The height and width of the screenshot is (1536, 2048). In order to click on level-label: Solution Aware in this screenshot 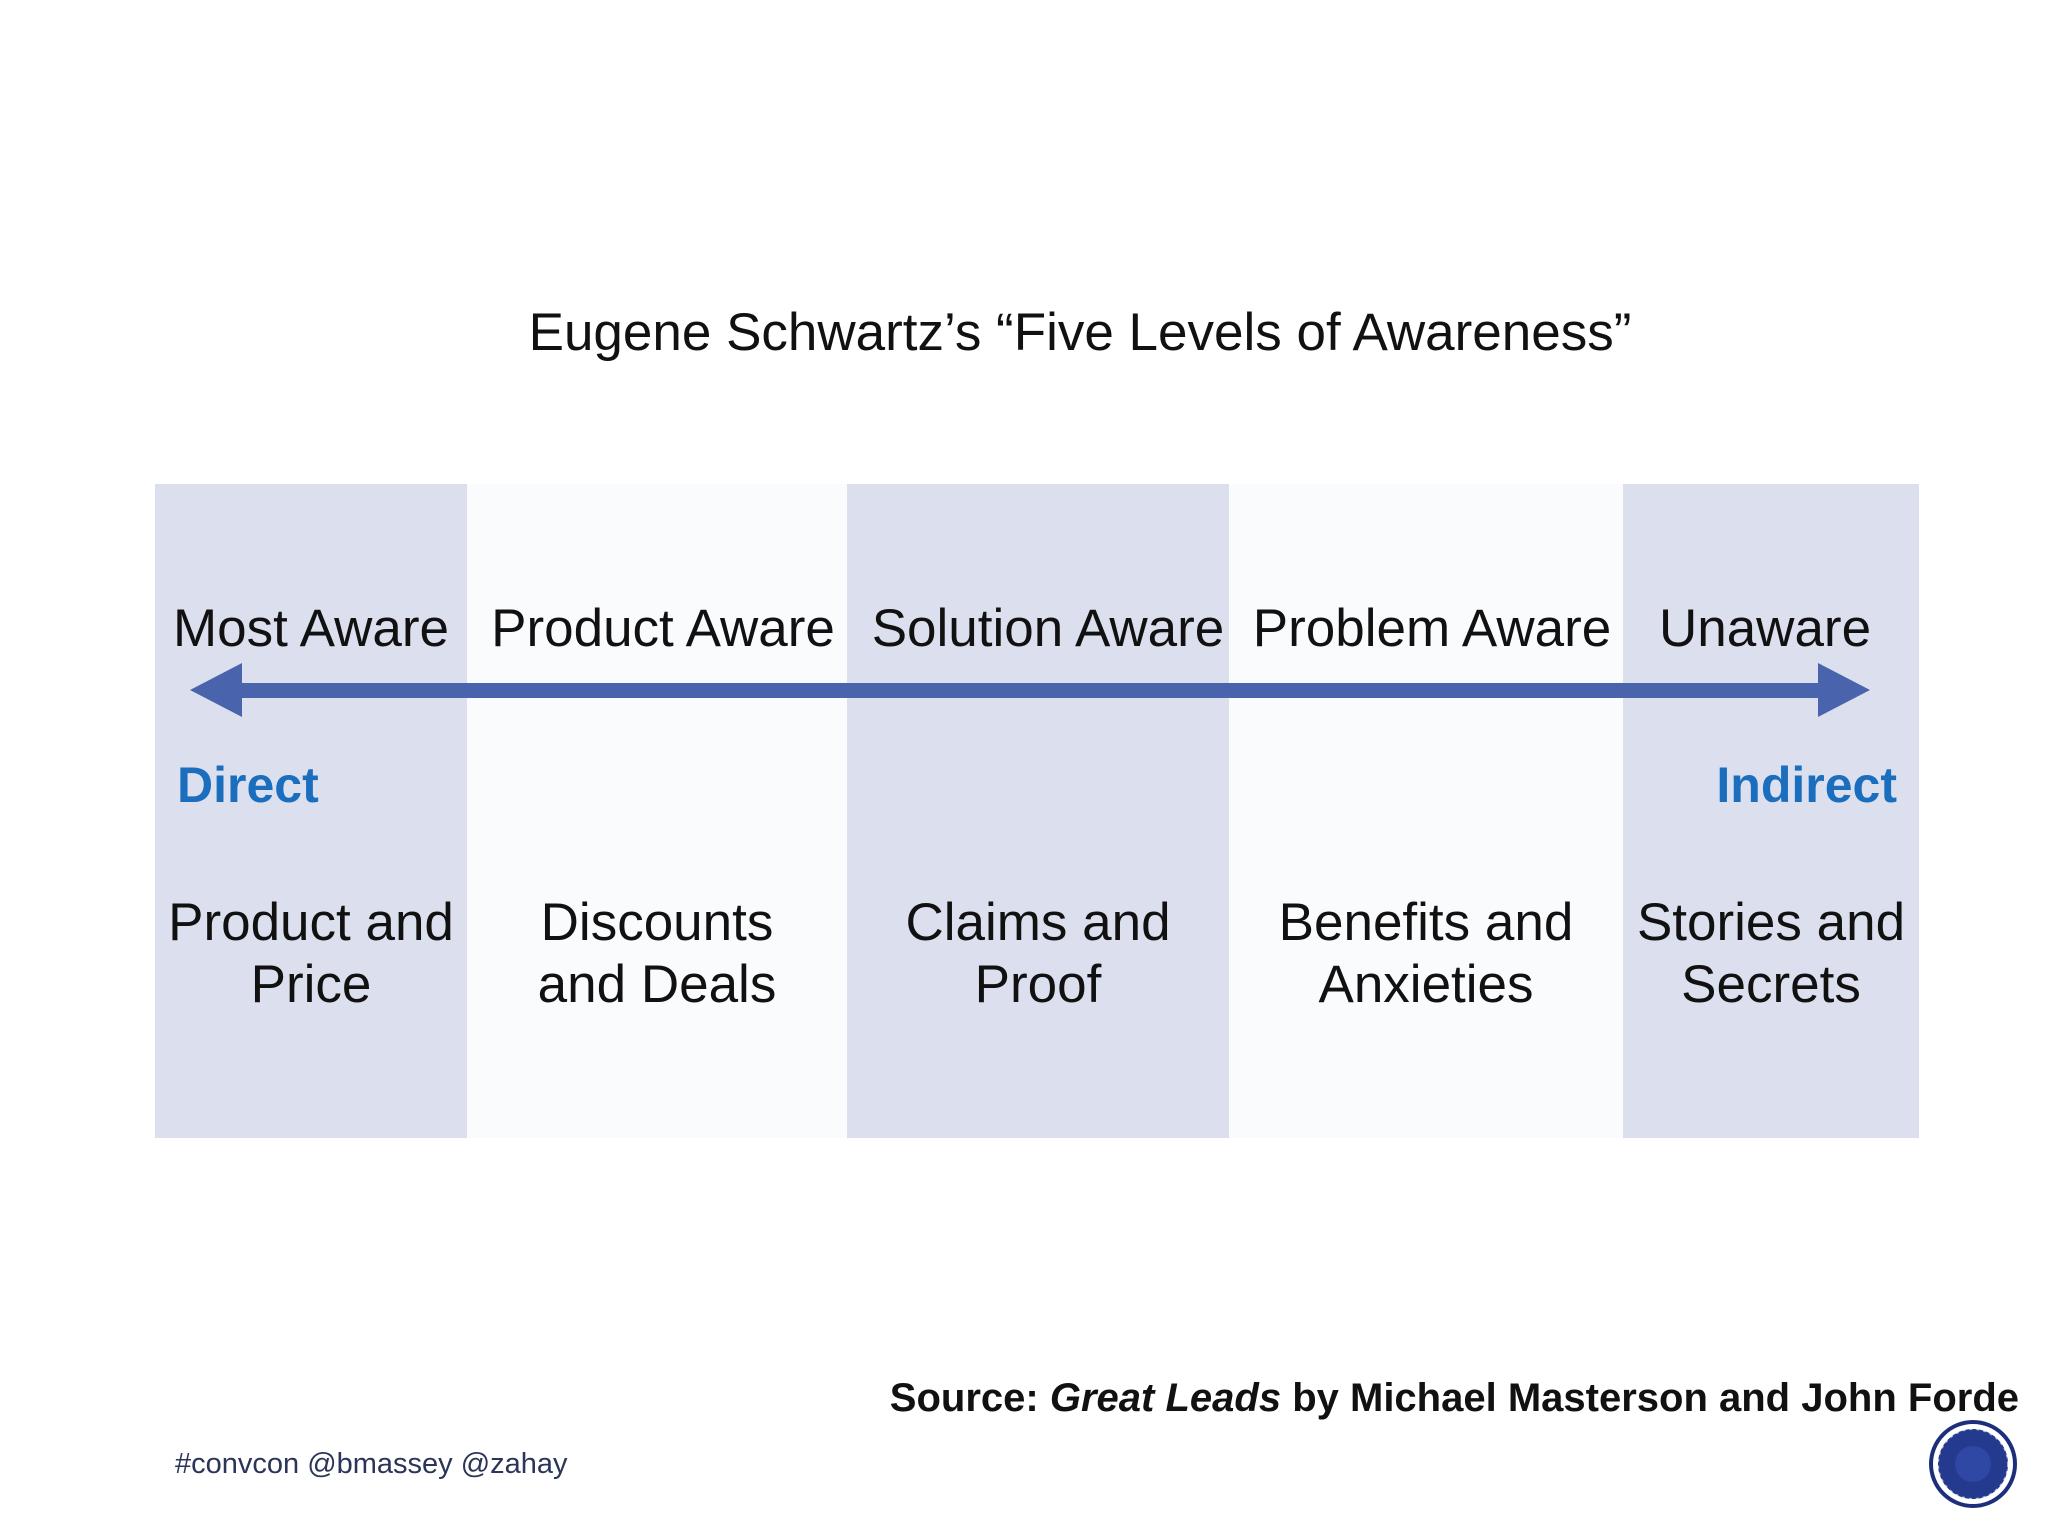, I will do `click(1048, 628)`.